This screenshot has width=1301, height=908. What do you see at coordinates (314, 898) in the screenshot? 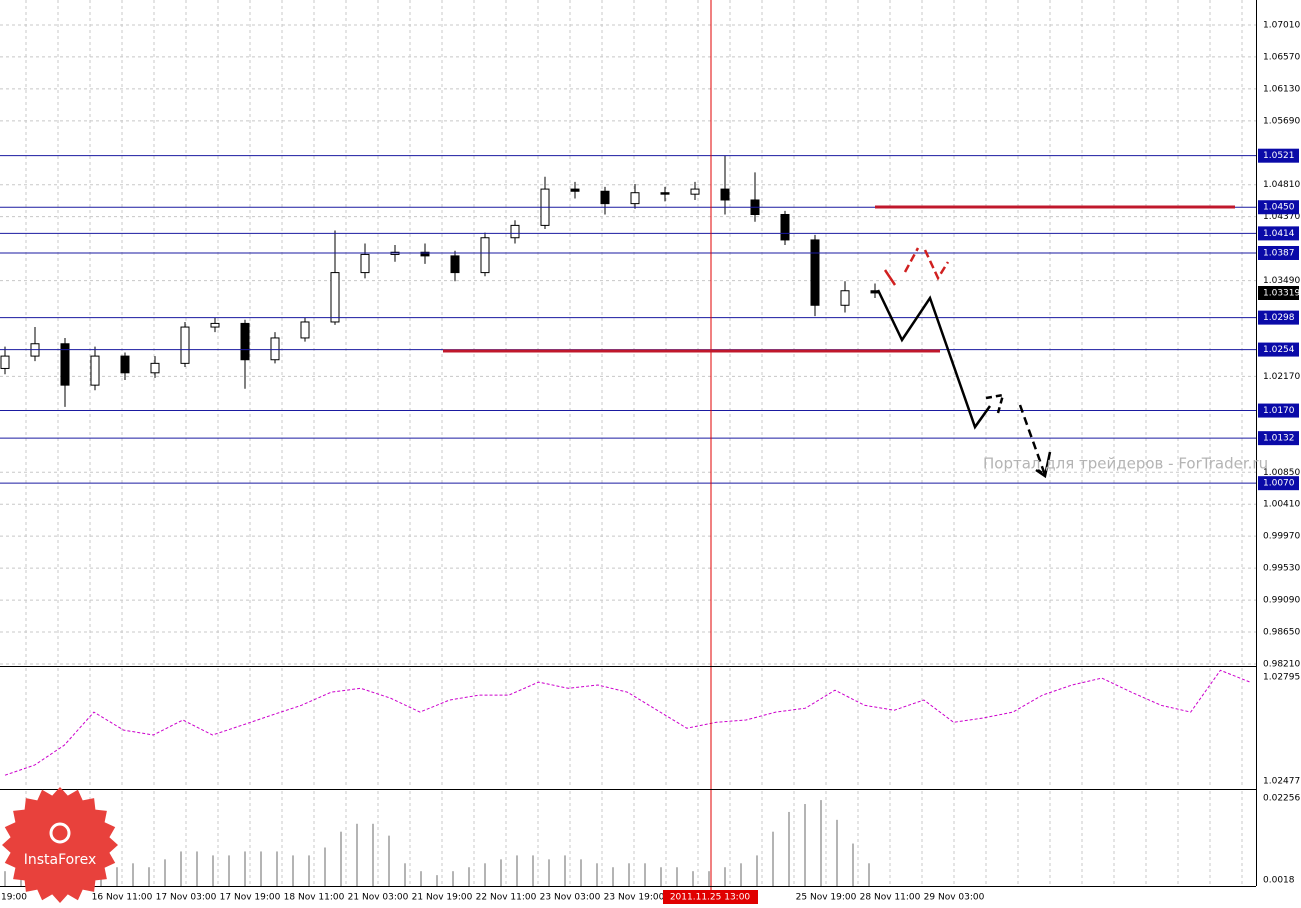
I see `time-label: 18 Nov 11:00` at bounding box center [314, 898].